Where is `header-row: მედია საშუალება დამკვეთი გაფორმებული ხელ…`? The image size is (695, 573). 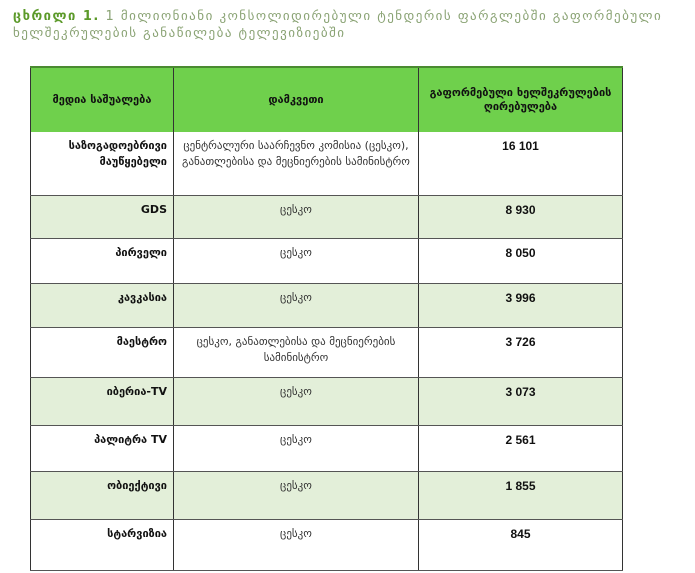
header-row: მედია საშუალება დამკვეთი გაფორმებული ხელ… is located at coordinates (326, 99).